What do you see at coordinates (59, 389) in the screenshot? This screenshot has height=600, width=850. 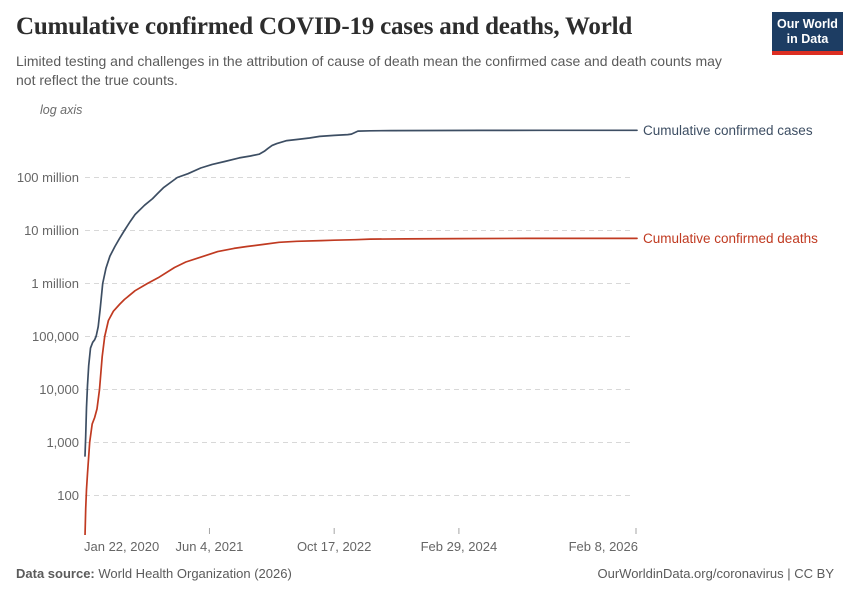 I see `y-tick-label: 10,000` at bounding box center [59, 389].